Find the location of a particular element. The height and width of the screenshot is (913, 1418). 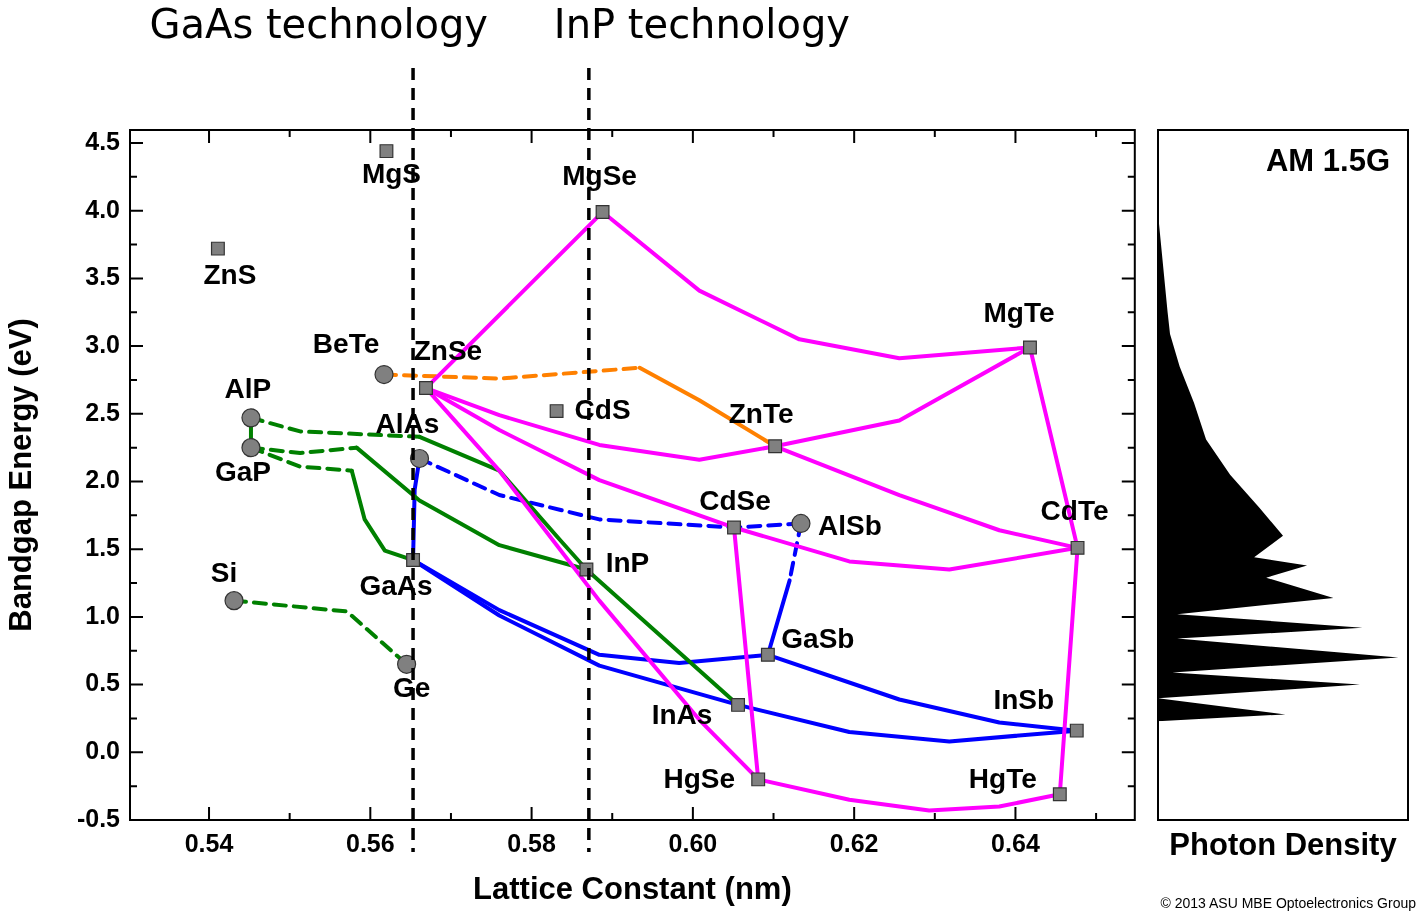

y-tick-label: 1.5 is located at coordinates (103, 547).